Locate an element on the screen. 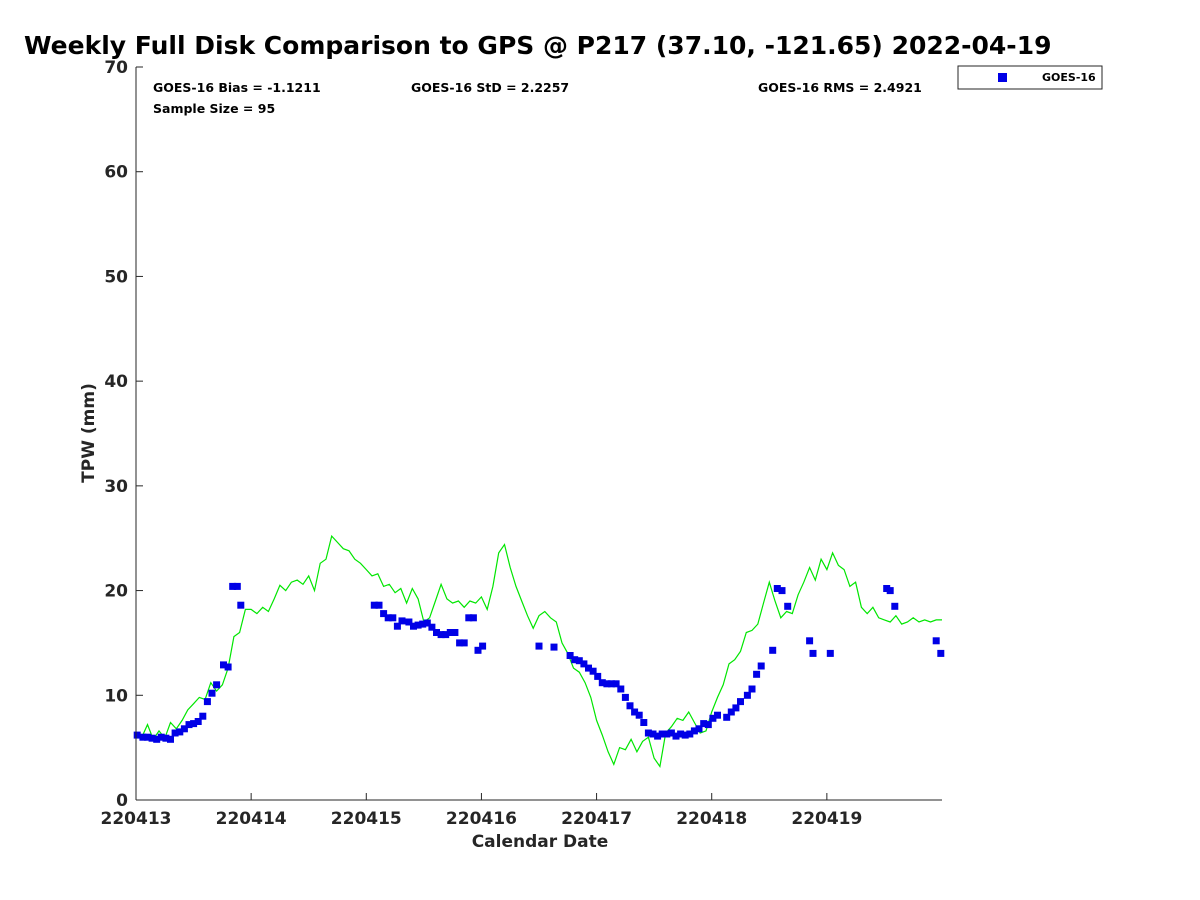 The width and height of the screenshot is (1200, 900). x-tick-label: 220415 is located at coordinates (366, 819).